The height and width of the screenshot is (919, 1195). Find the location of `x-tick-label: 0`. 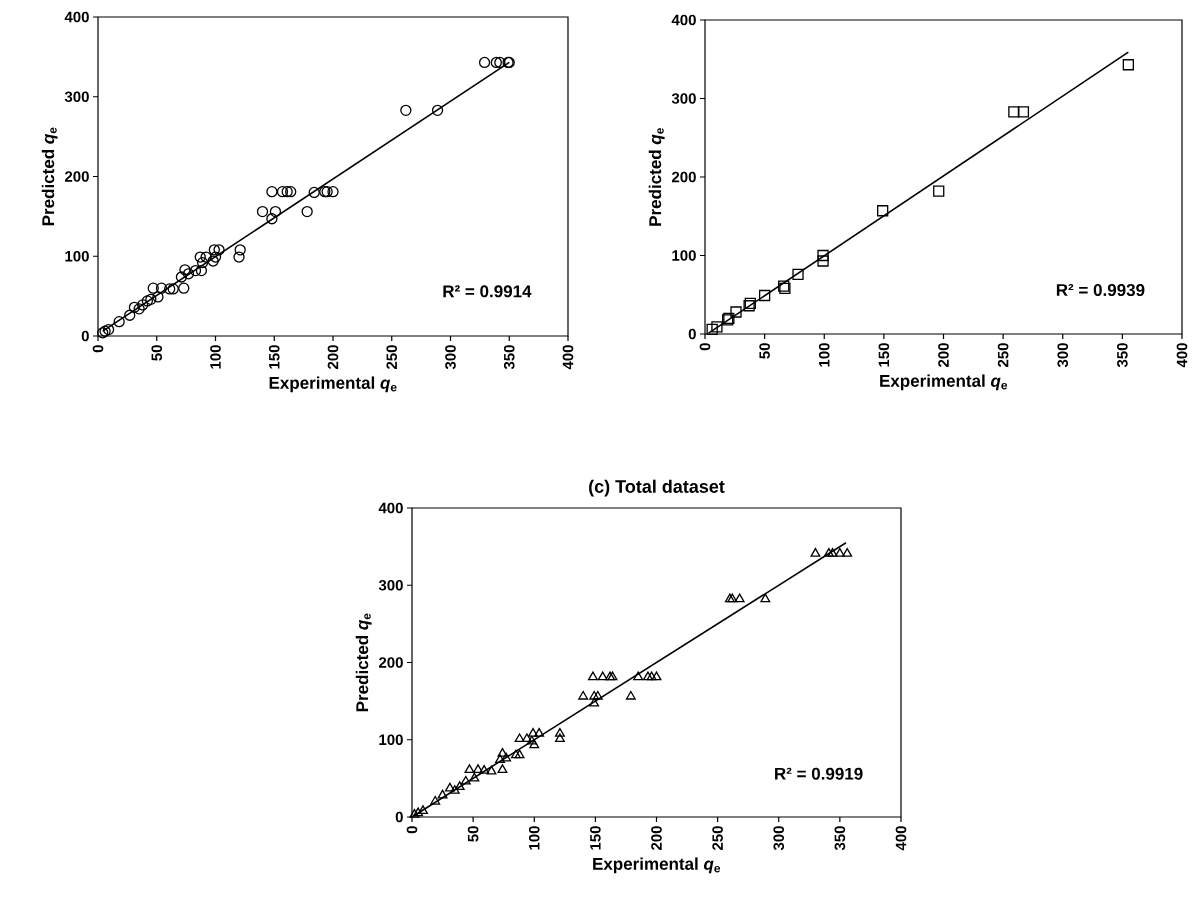

x-tick-label: 0 is located at coordinates (412, 830).